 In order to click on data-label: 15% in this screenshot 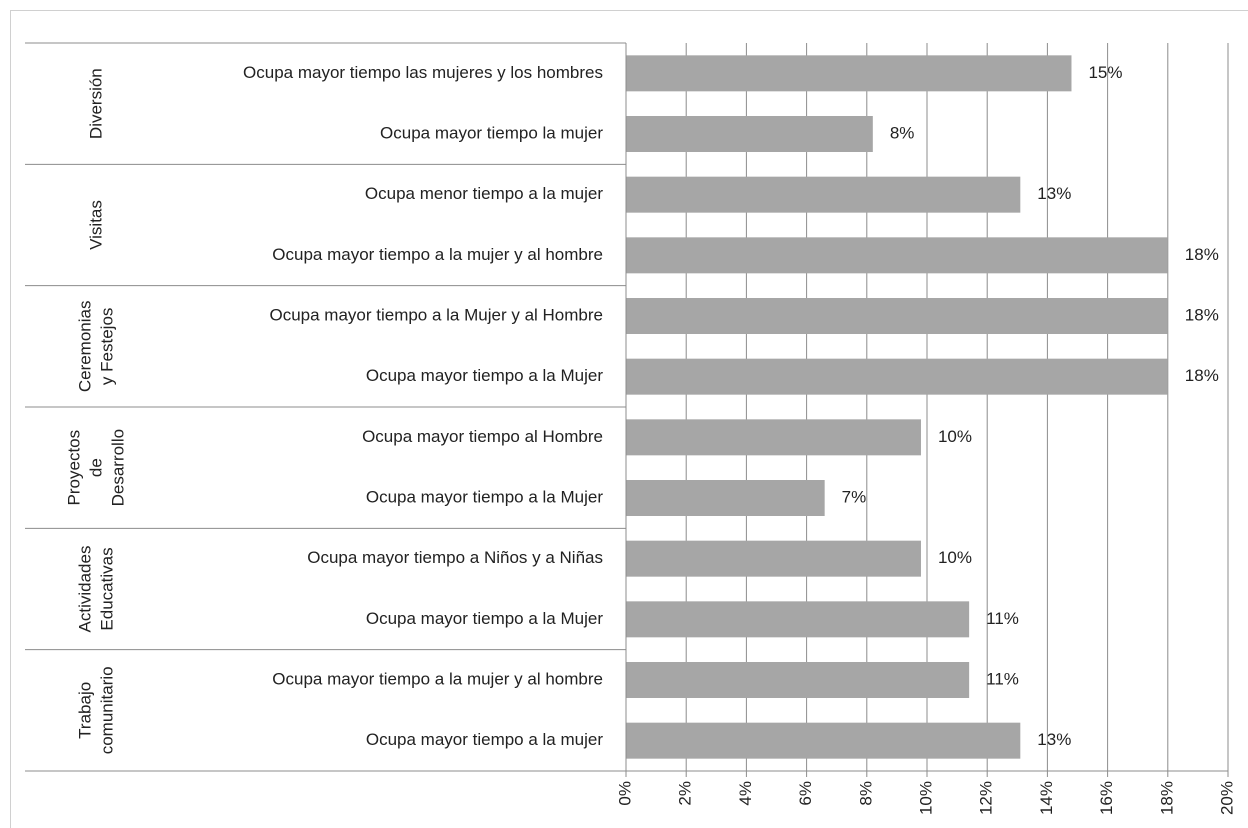, I will do `click(1105, 72)`.